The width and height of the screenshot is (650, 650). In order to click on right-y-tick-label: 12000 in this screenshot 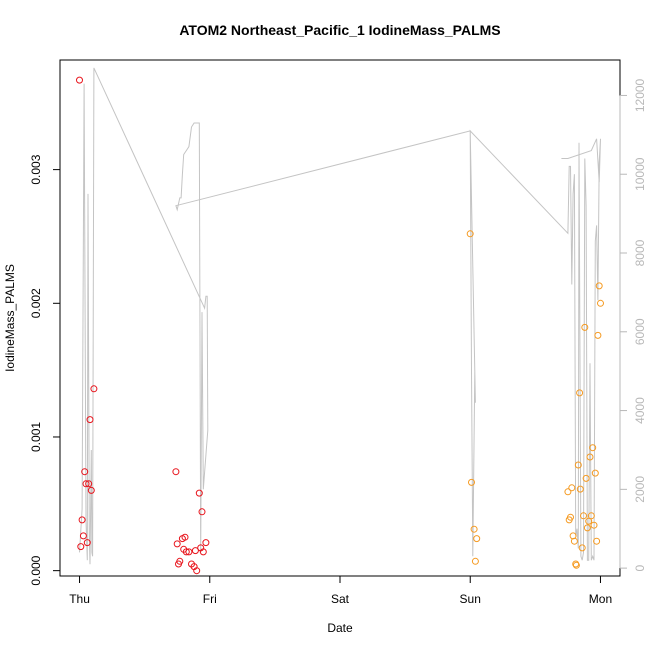, I will do `click(640, 95)`.